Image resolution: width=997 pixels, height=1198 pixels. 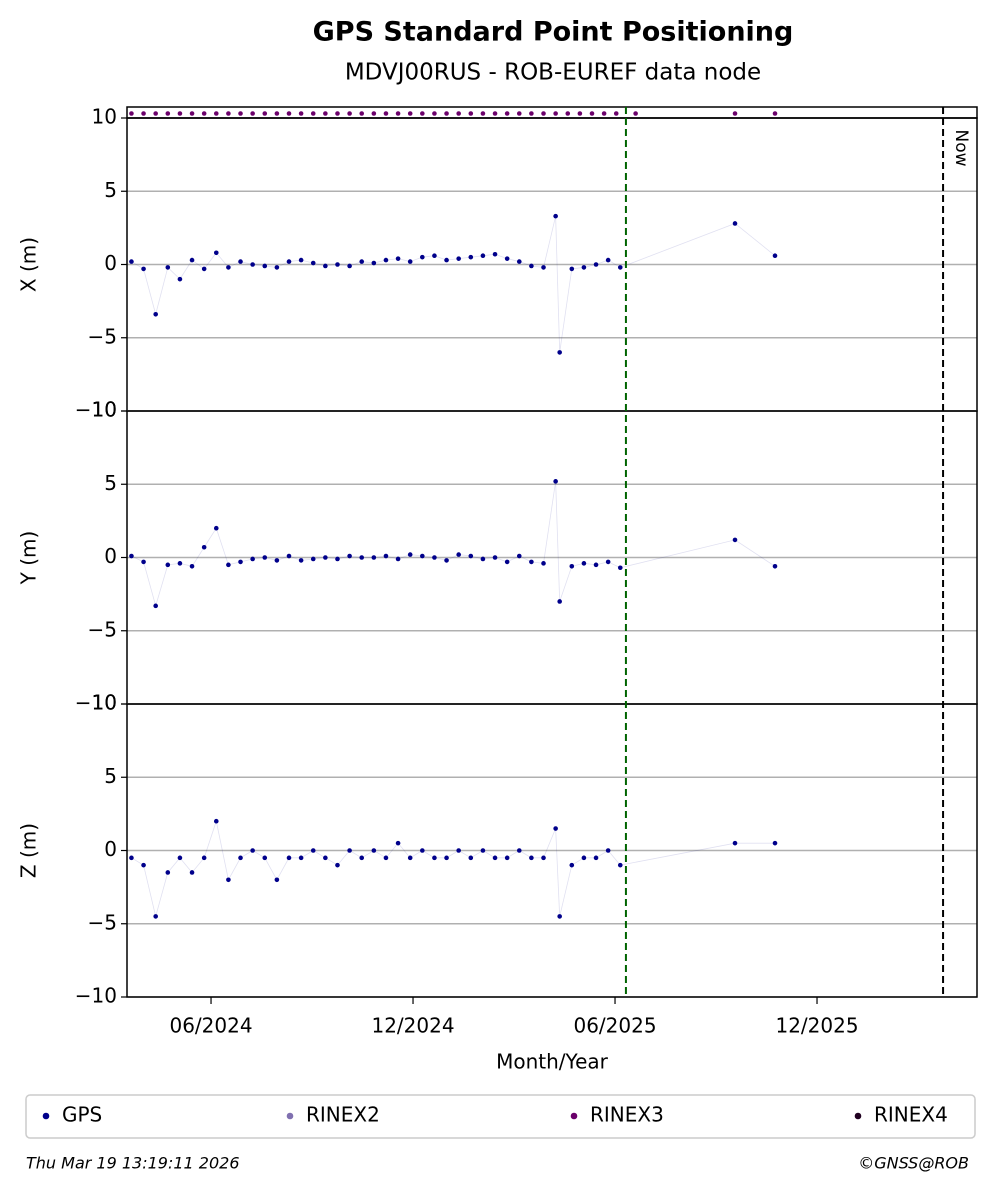 What do you see at coordinates (29, 850) in the screenshot?
I see `y-axis-label: Z (m)` at bounding box center [29, 850].